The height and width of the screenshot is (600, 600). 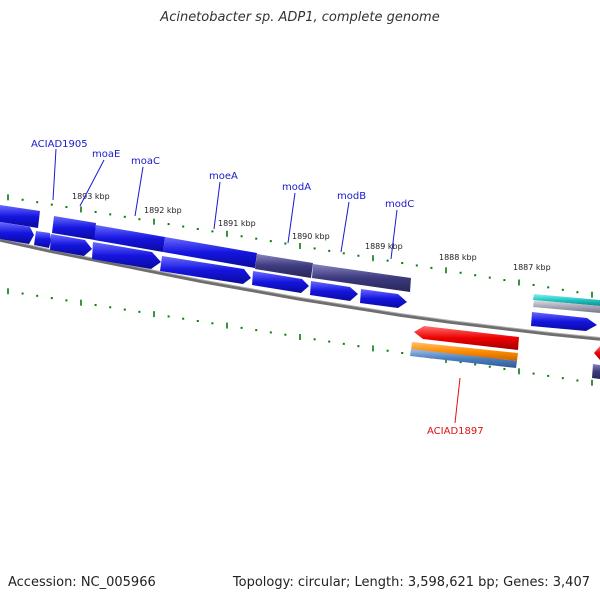 I want to click on leader-line-aciad1897, so click(x=457, y=400).